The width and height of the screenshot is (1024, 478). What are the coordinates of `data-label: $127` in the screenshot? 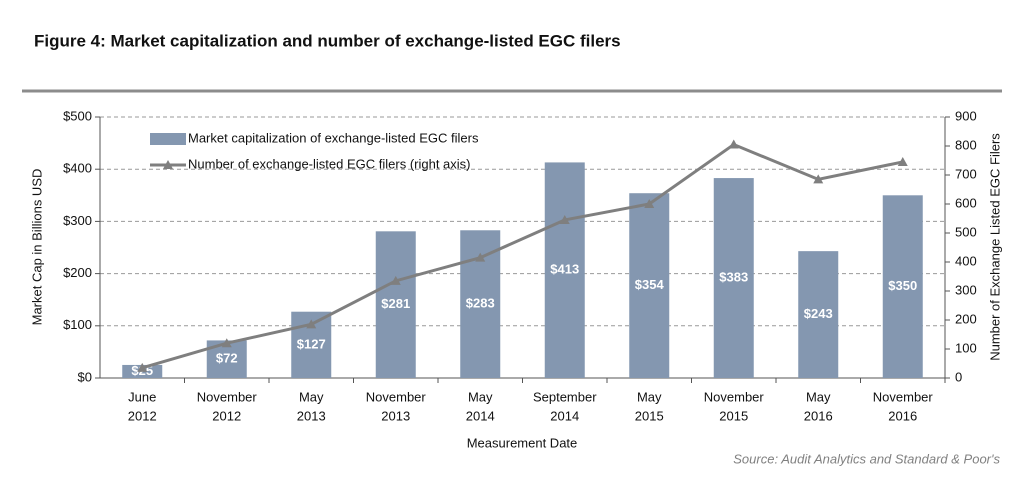 It's located at (311, 343).